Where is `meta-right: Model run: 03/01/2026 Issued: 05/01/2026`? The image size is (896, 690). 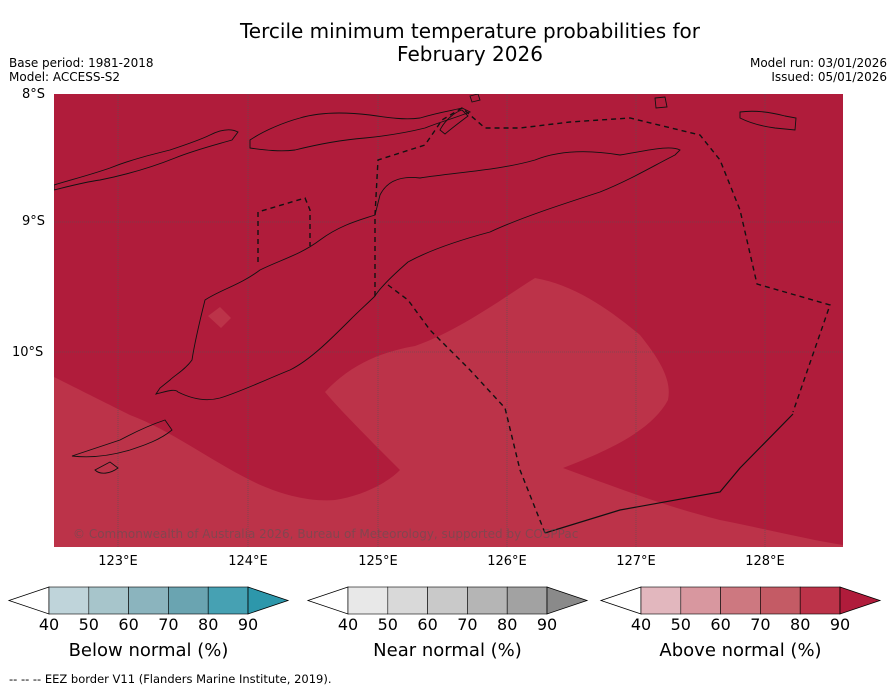 meta-right: Model run: 03/01/2026 Issued: 05/01/2026 is located at coordinates (818, 70).